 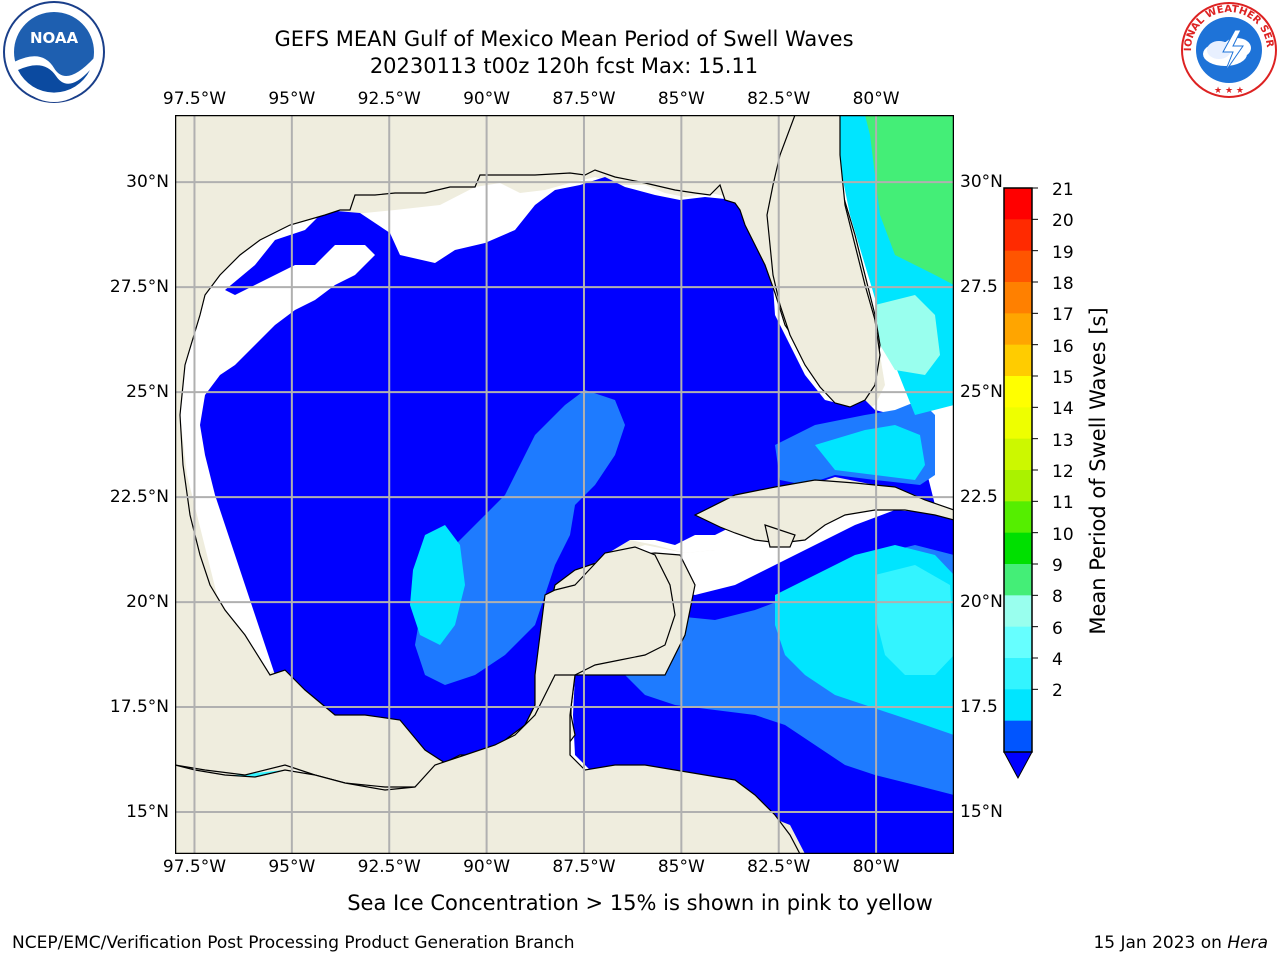 What do you see at coordinates (979, 497) in the screenshot?
I see `lat-label-right: 22.5` at bounding box center [979, 497].